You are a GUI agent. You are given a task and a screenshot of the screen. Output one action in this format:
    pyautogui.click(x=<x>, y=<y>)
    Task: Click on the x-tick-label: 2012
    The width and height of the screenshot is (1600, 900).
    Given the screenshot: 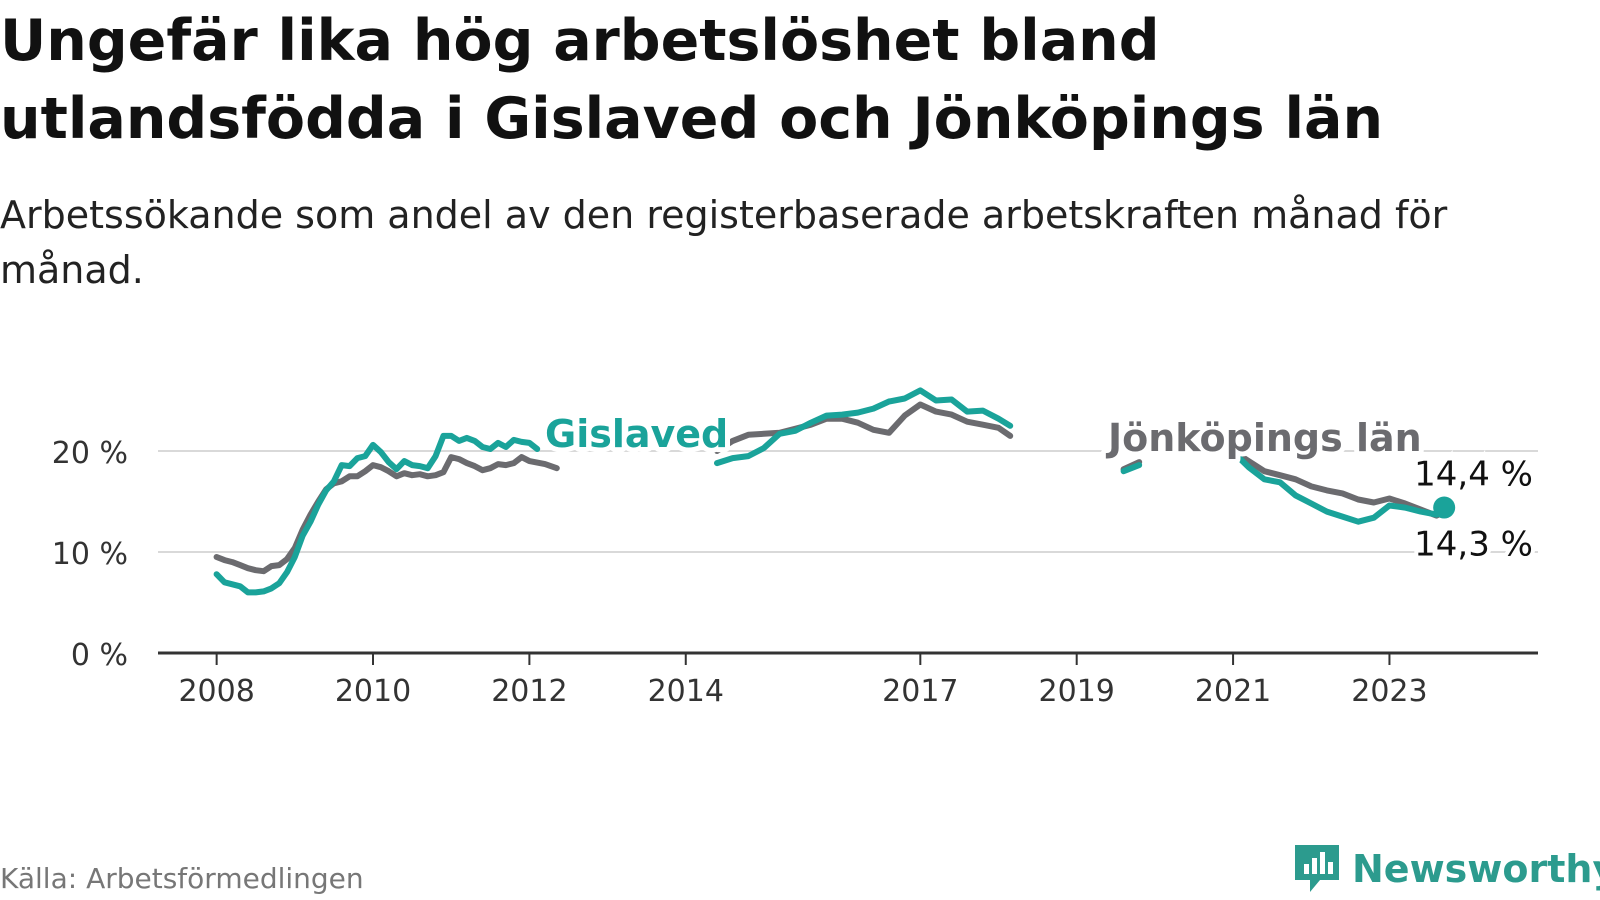 What is the action you would take?
    pyautogui.click(x=529, y=691)
    